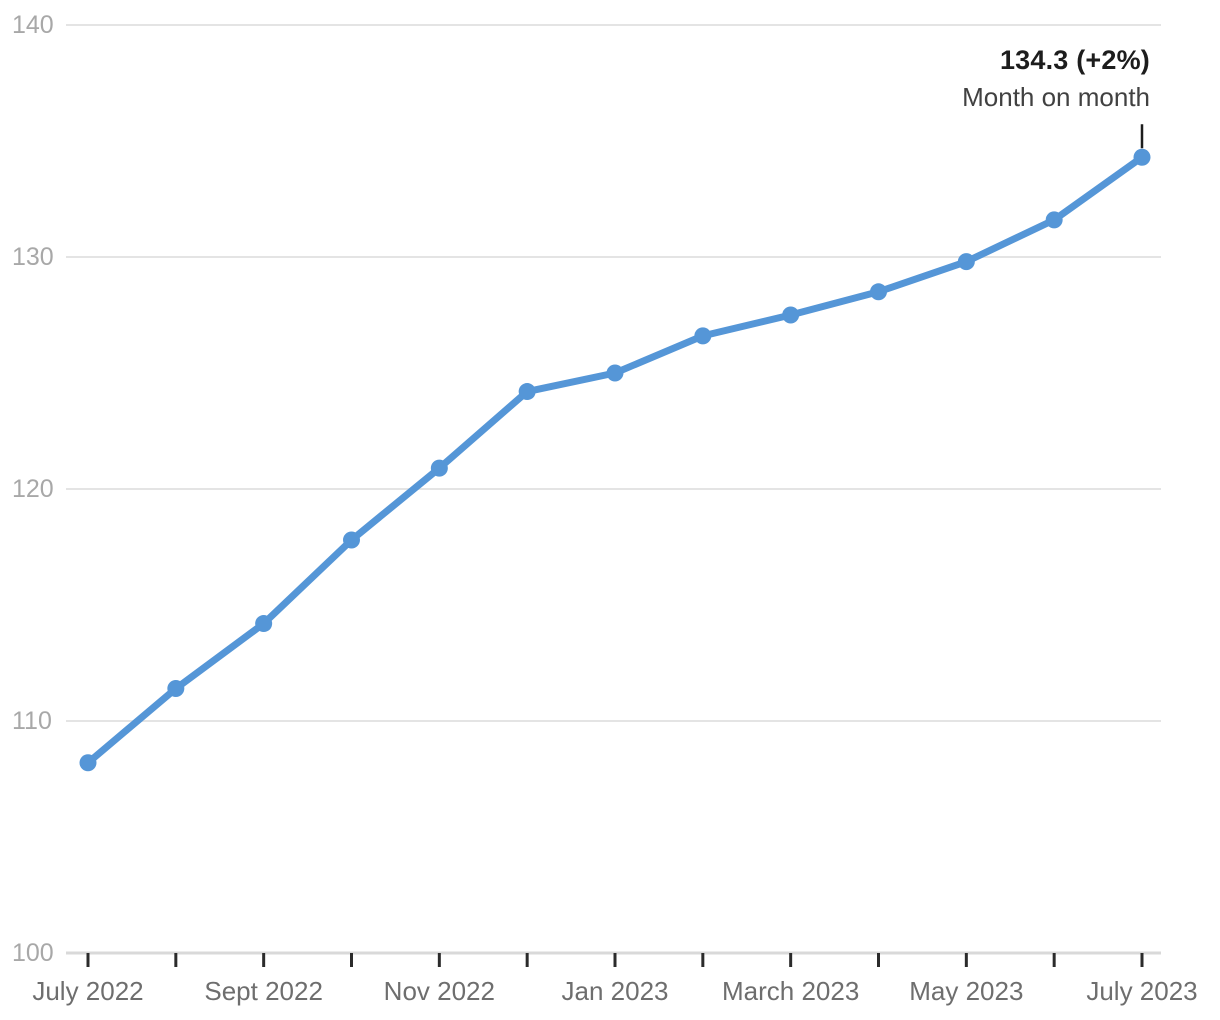 The height and width of the screenshot is (1020, 1220). Describe the element at coordinates (966, 991) in the screenshot. I see `x-axis-label: May 2023` at that location.